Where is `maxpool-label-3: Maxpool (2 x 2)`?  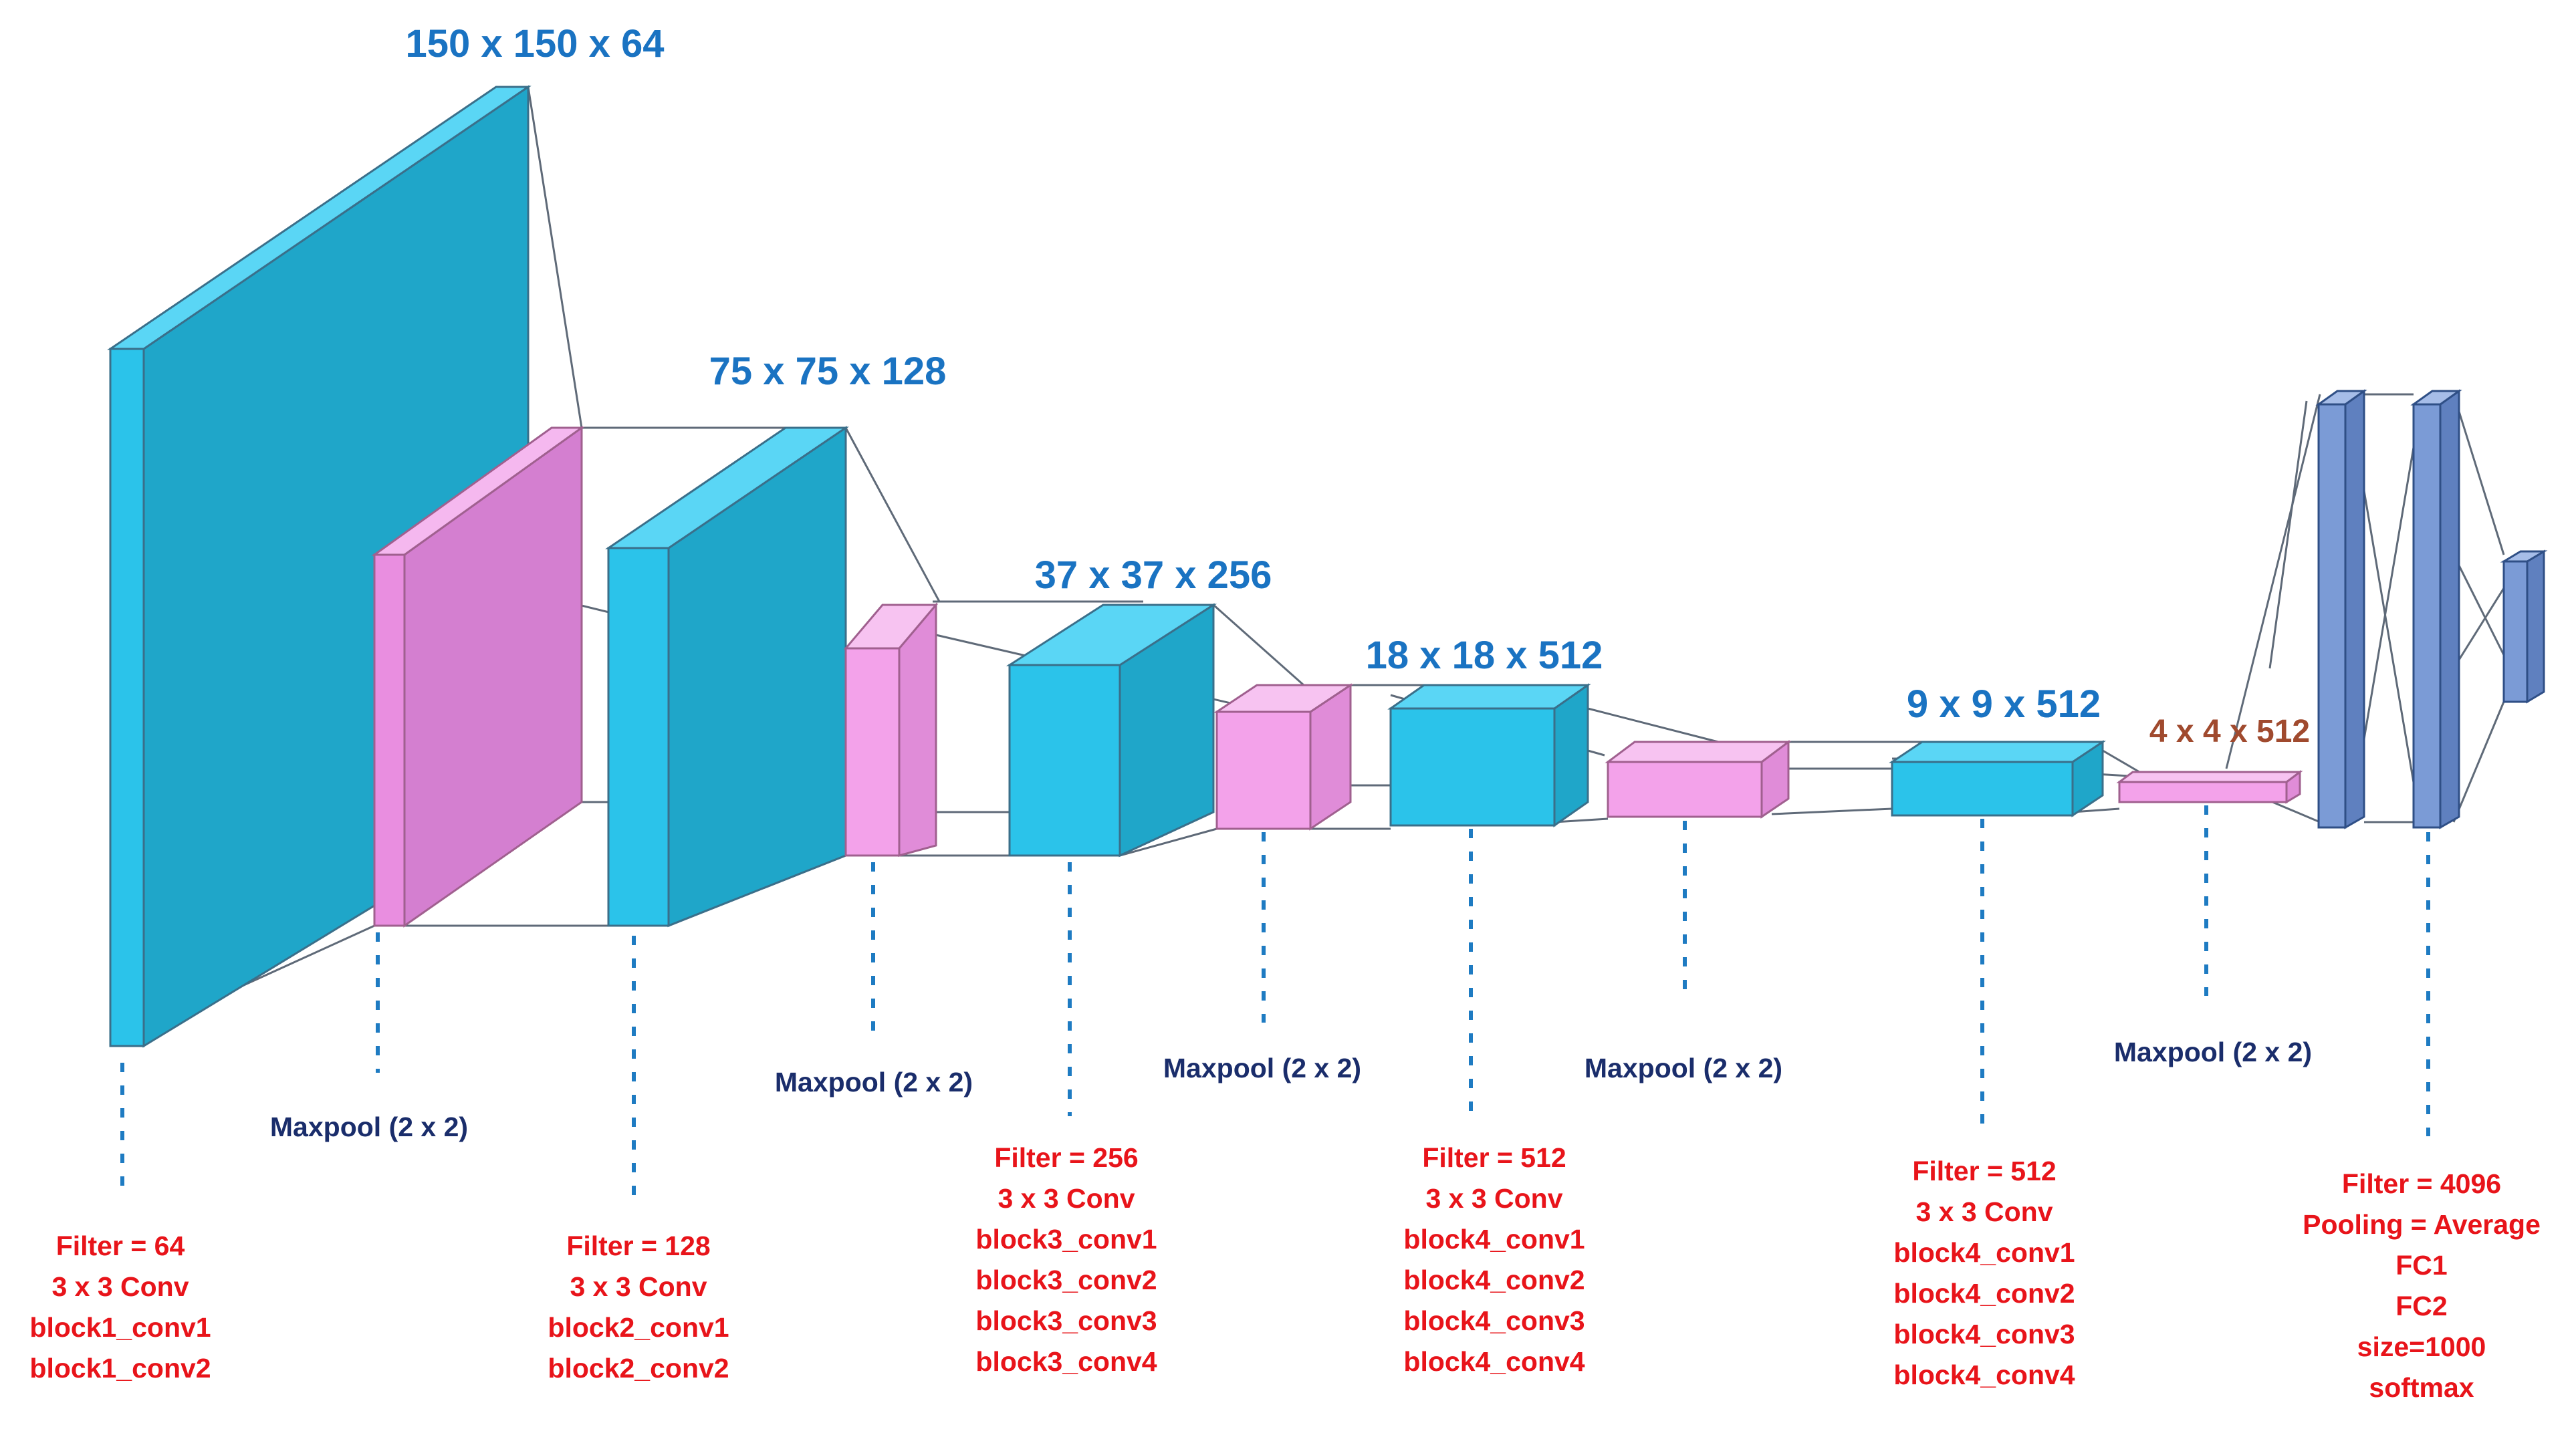 maxpool-label-3: Maxpool (2 x 2) is located at coordinates (1262, 1068).